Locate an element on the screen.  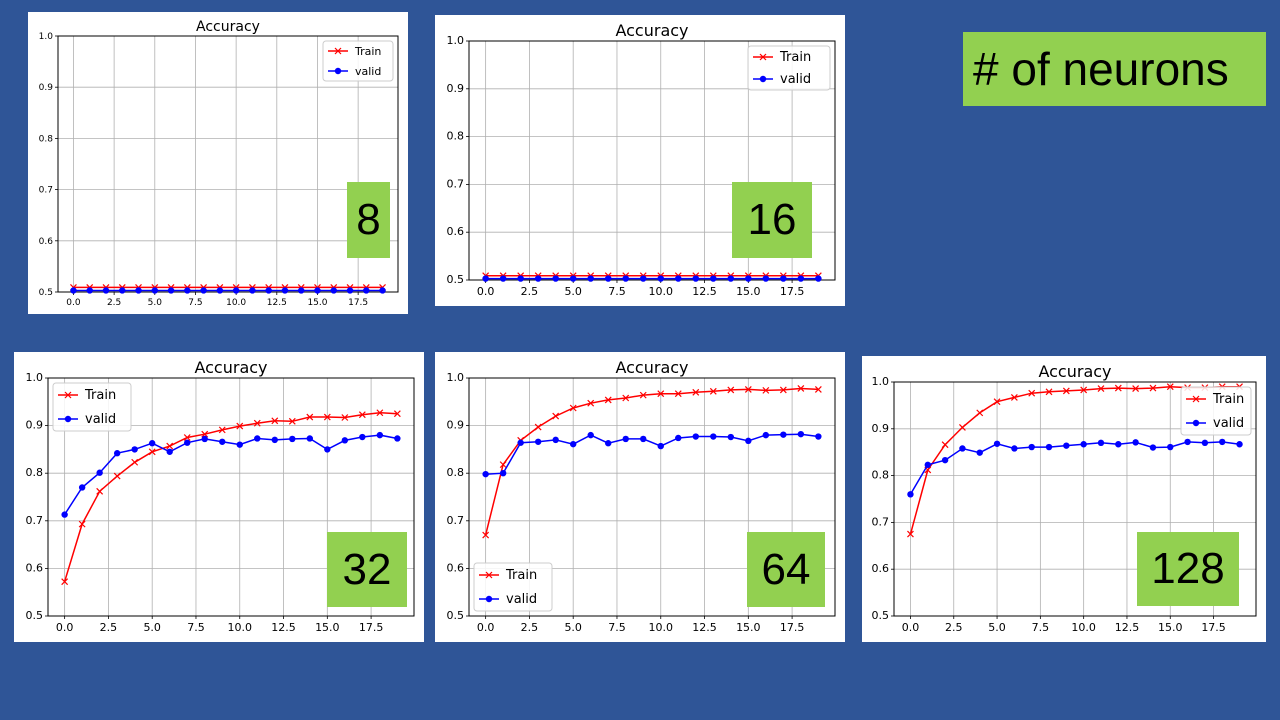
neuron-count-badge: 16 is located at coordinates (772, 220).